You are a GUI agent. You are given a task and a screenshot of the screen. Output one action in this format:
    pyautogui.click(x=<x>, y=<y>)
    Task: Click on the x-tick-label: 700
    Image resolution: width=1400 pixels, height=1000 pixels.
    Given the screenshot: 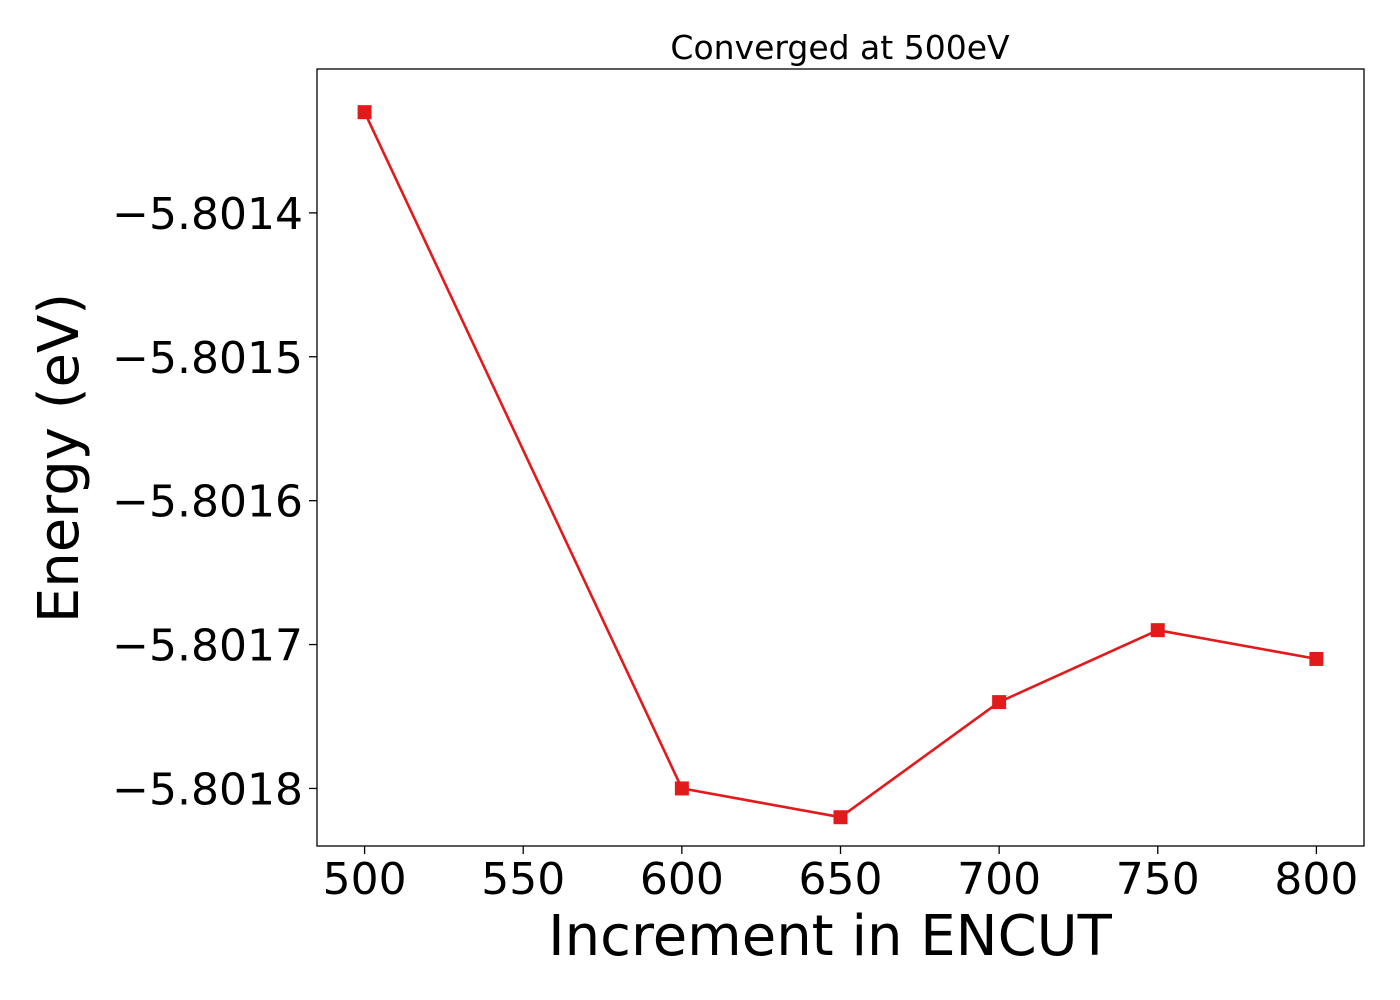 What is the action you would take?
    pyautogui.click(x=999, y=879)
    